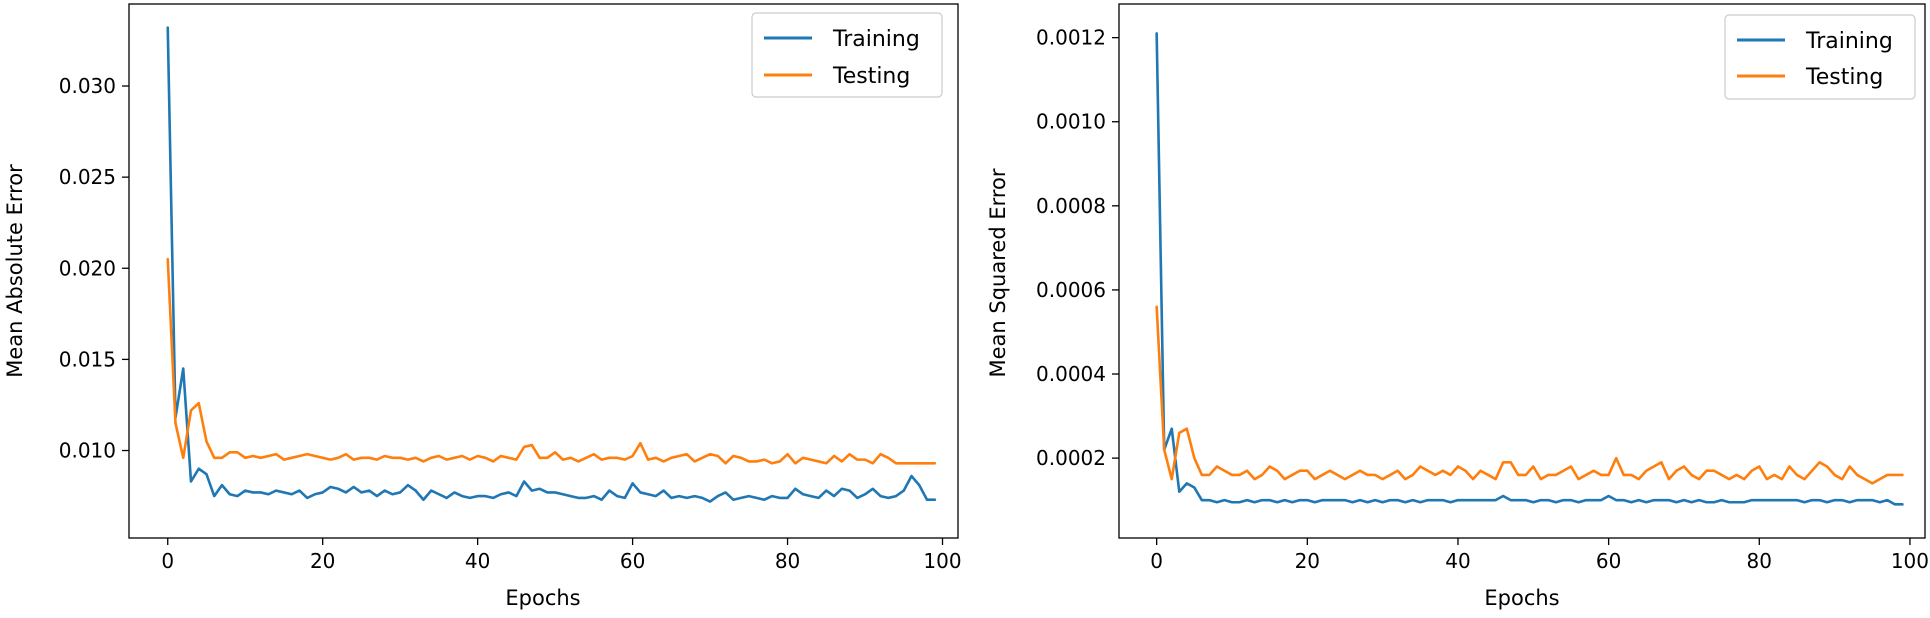 This screenshot has width=1930, height=618. I want to click on mse-x-tick-label: 80, so click(1759, 561).